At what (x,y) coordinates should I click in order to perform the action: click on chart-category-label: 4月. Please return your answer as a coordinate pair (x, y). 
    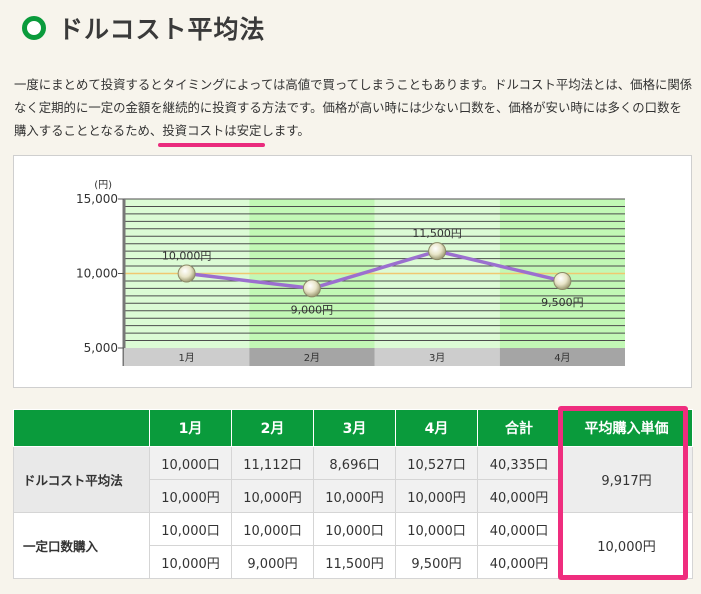
    Looking at the image, I should click on (562, 358).